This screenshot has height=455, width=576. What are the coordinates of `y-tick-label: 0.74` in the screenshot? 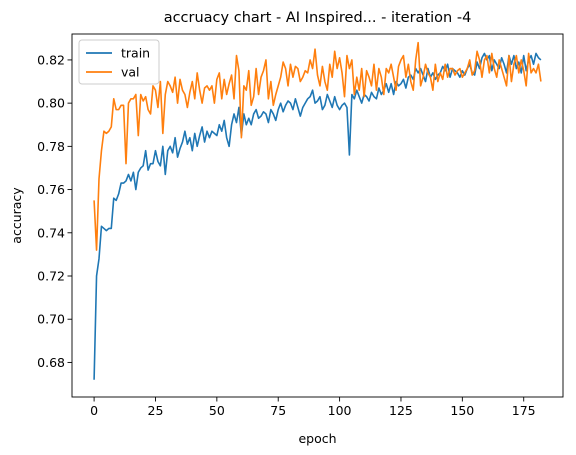 It's located at (51, 232).